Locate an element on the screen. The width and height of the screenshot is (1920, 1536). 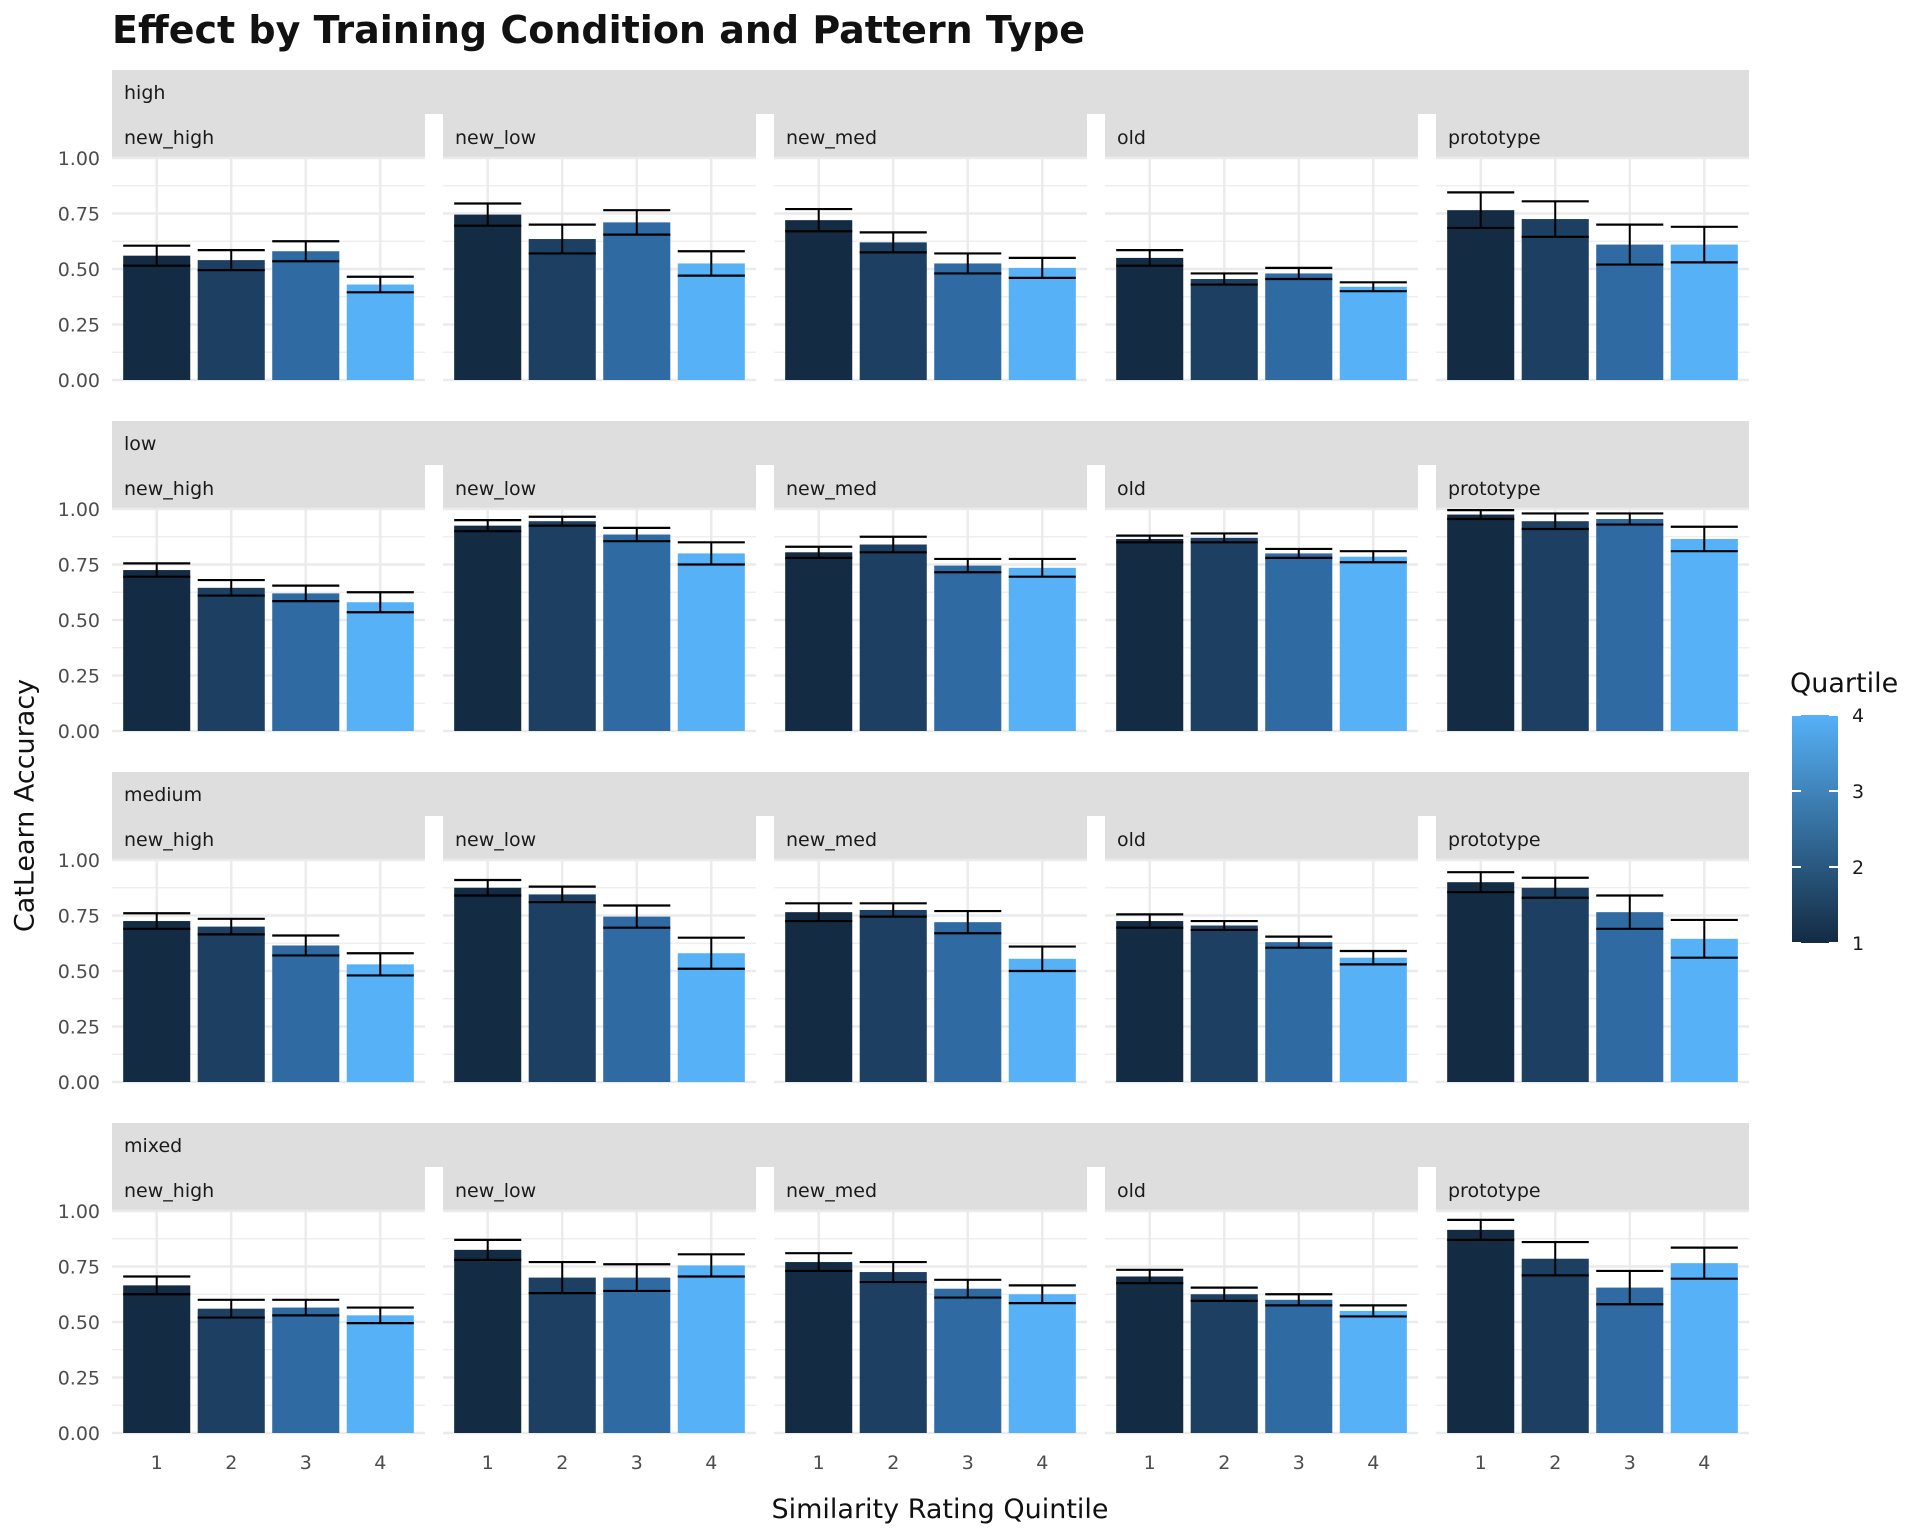
panel-mixed-new_med: new_med is located at coordinates (930, 1301).